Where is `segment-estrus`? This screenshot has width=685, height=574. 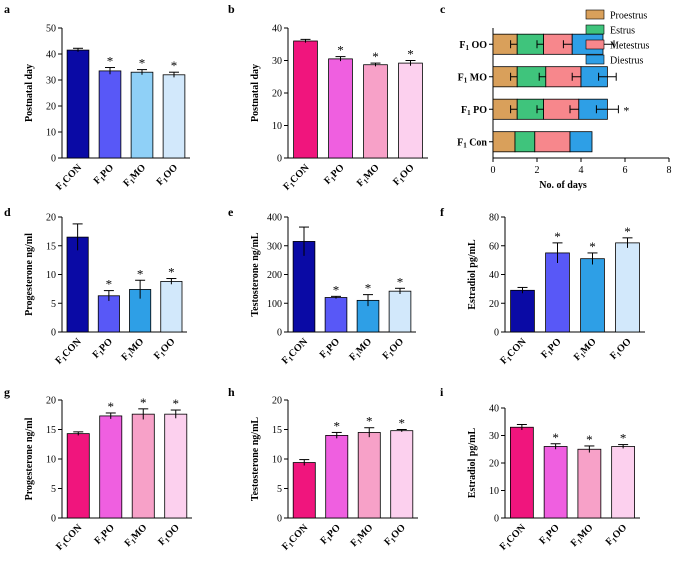 segment-estrus is located at coordinates (525, 142).